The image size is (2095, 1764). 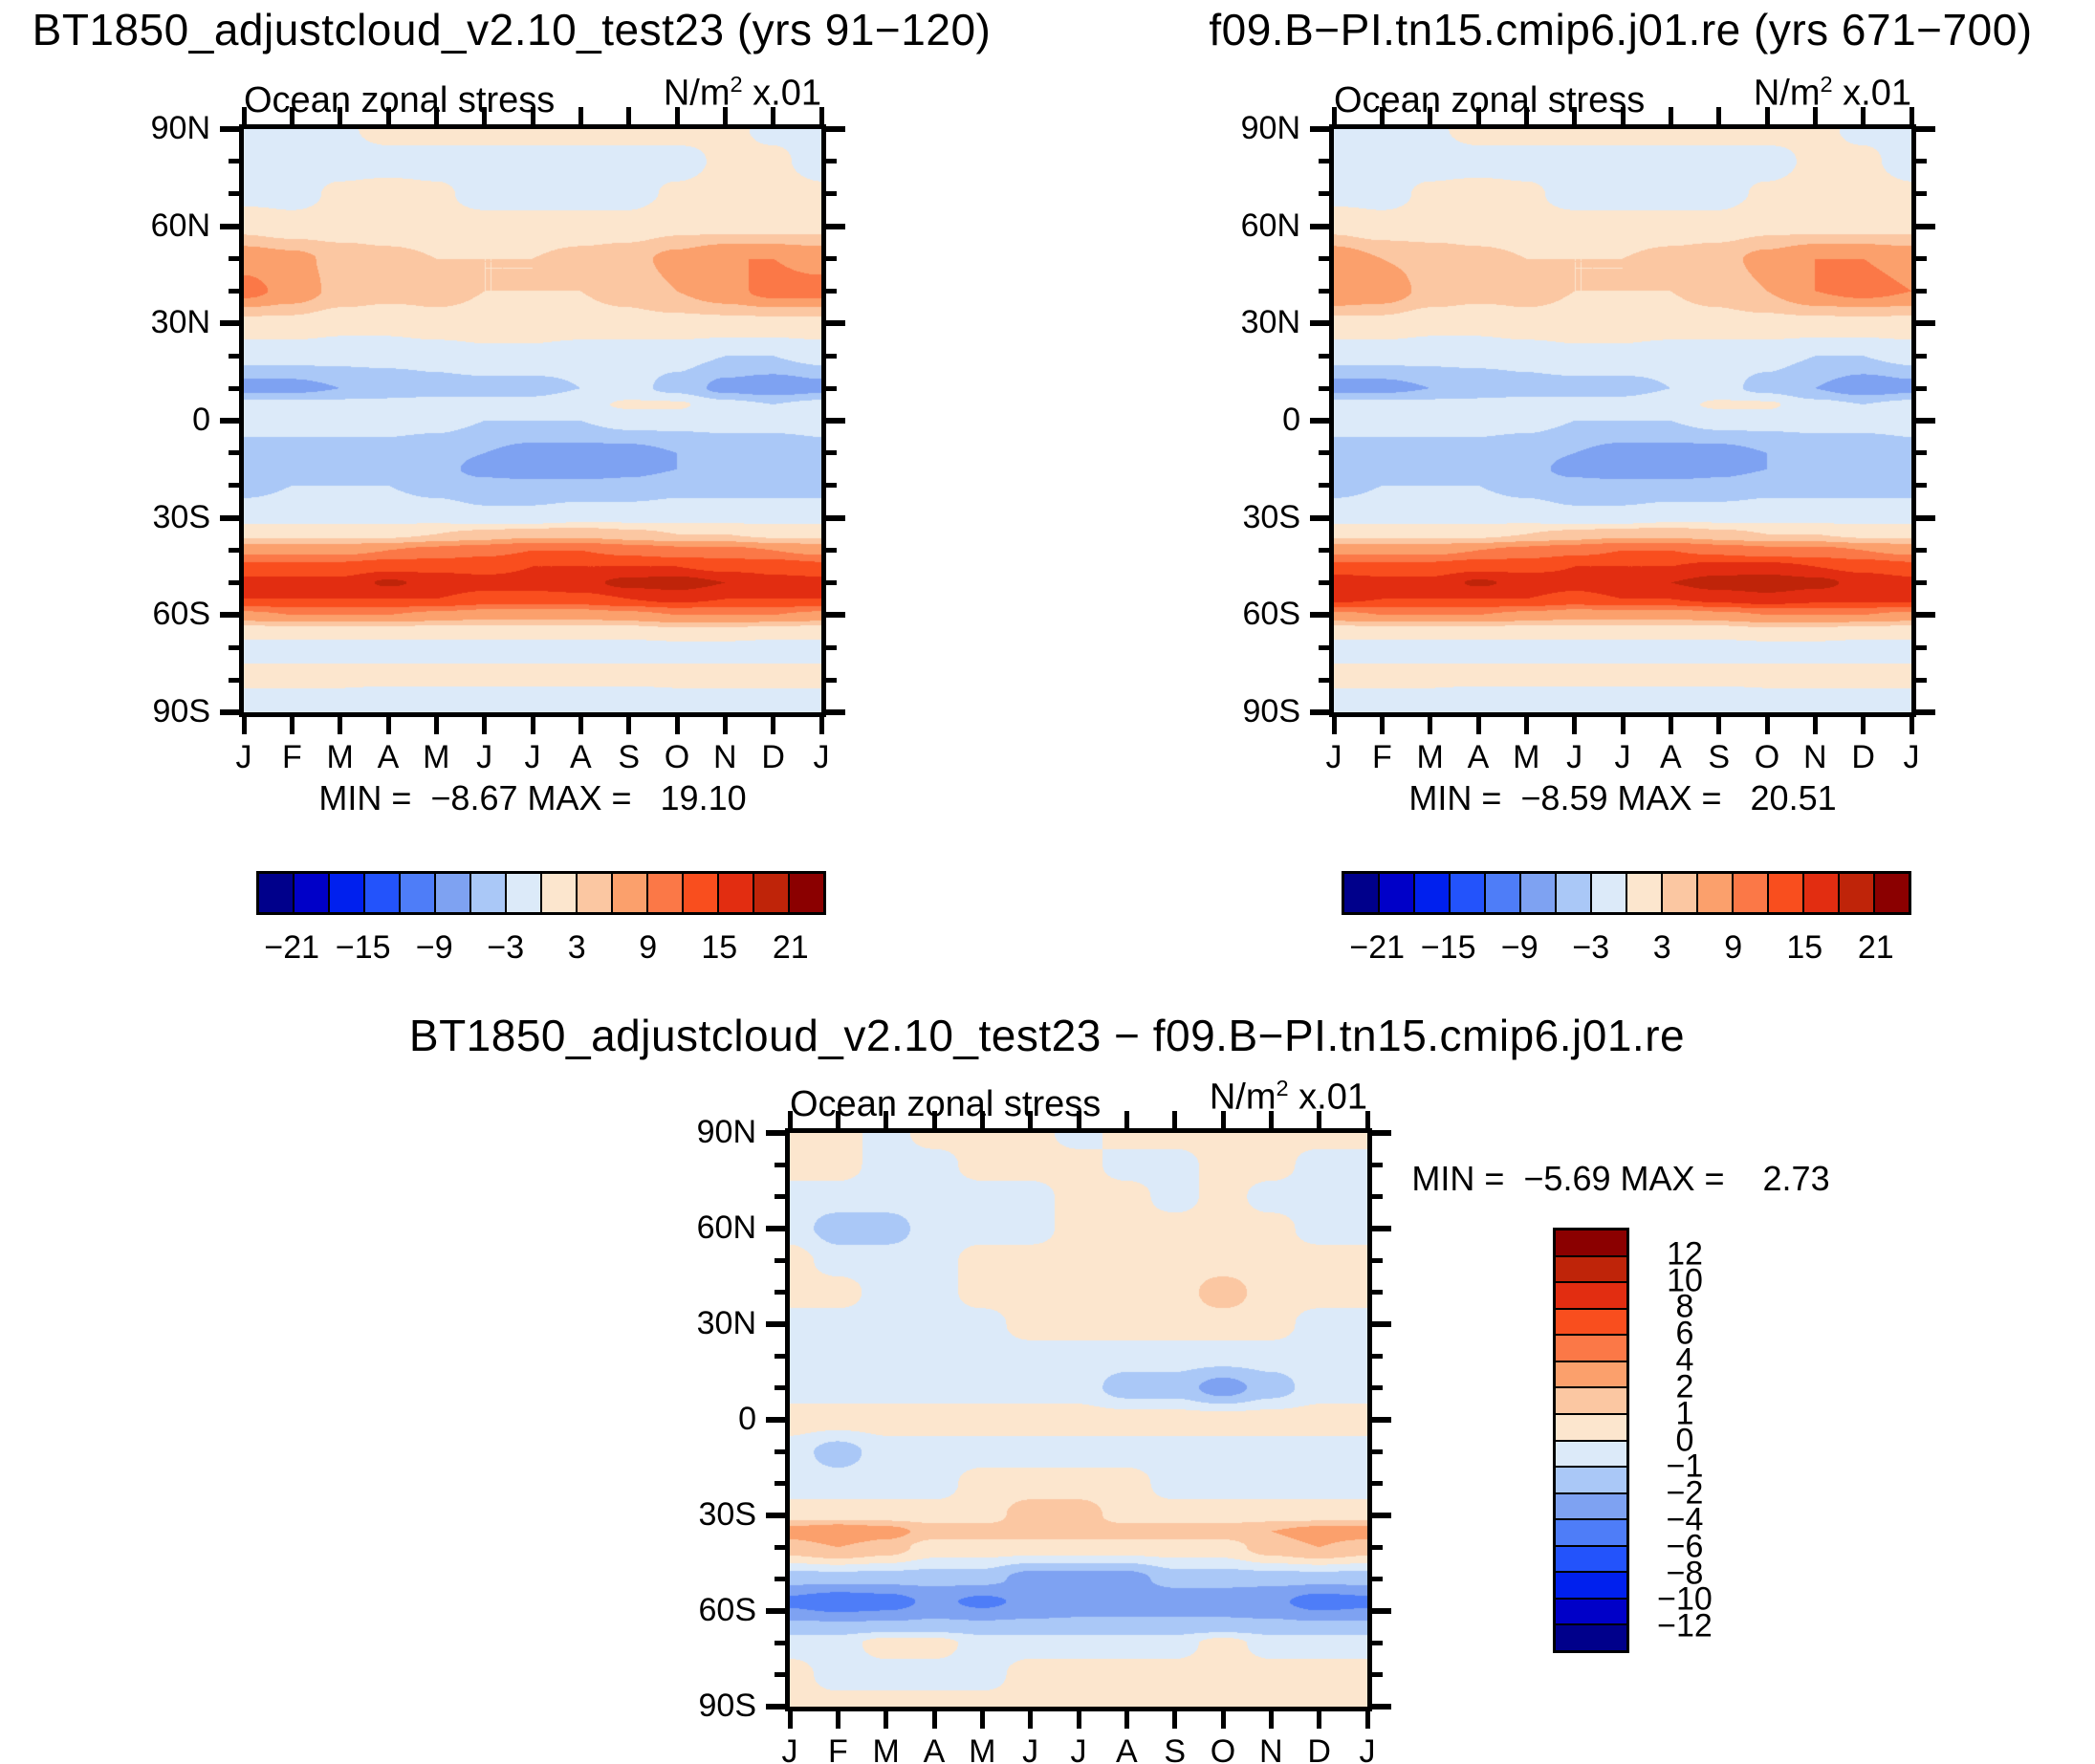 I want to click on units-label: N/m2 x.01, so click(x=1832, y=93).